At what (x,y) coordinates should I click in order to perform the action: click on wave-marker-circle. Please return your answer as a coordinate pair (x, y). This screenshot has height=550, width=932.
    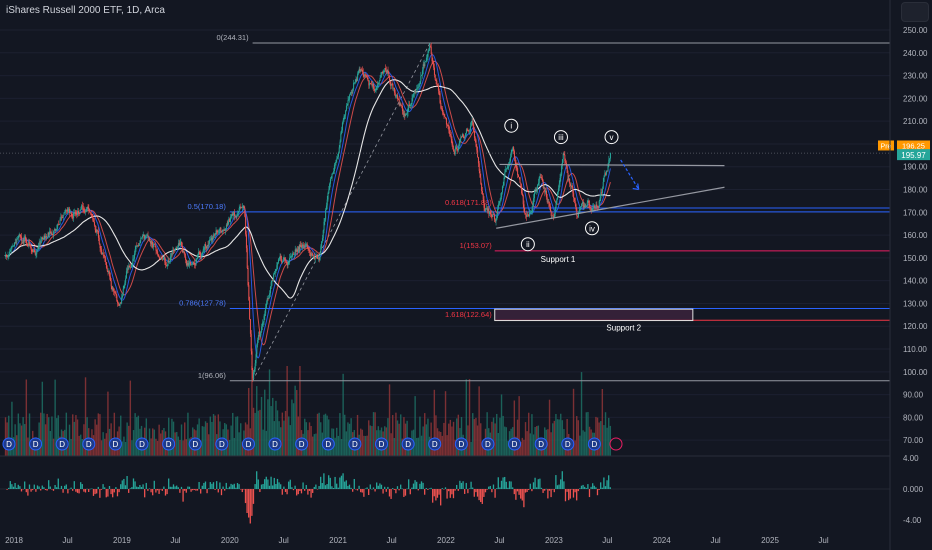
    Looking at the image, I should click on (511, 125).